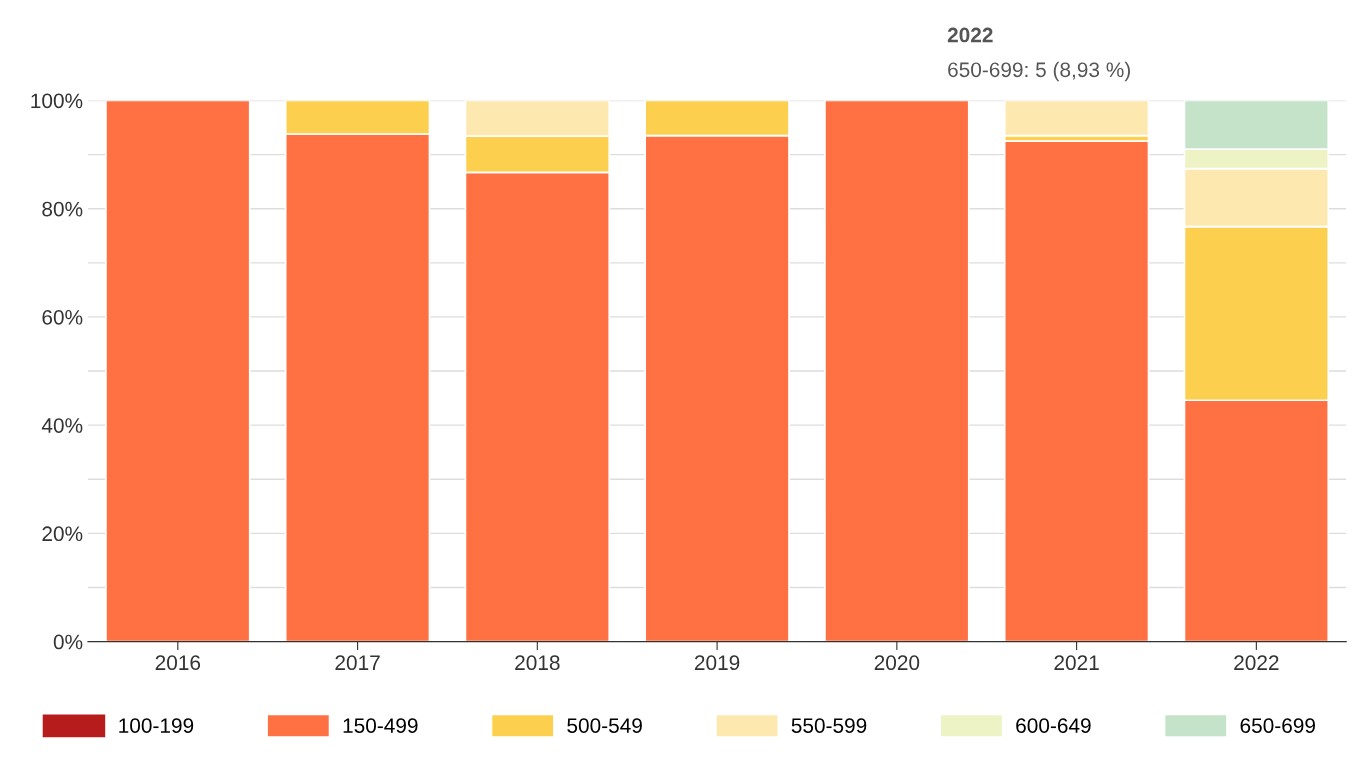 This screenshot has height=773, width=1353. Describe the element at coordinates (1256, 663) in the screenshot. I see `x-tick-label: 2022` at that location.